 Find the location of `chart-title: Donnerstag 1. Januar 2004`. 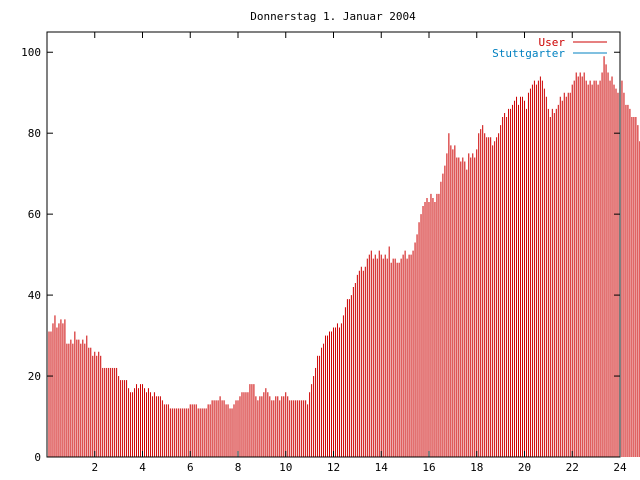

chart-title: Donnerstag 1. Januar 2004 is located at coordinates (333, 16).